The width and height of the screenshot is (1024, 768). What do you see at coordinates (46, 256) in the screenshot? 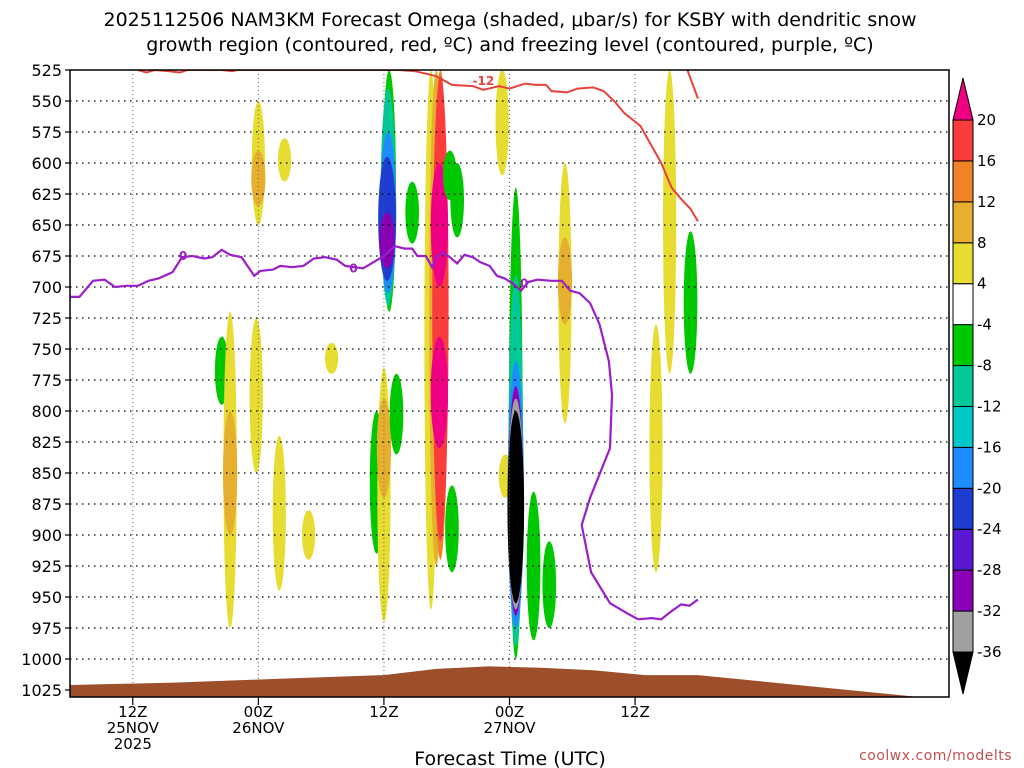
I see `y-tick-label: 675` at bounding box center [46, 256].